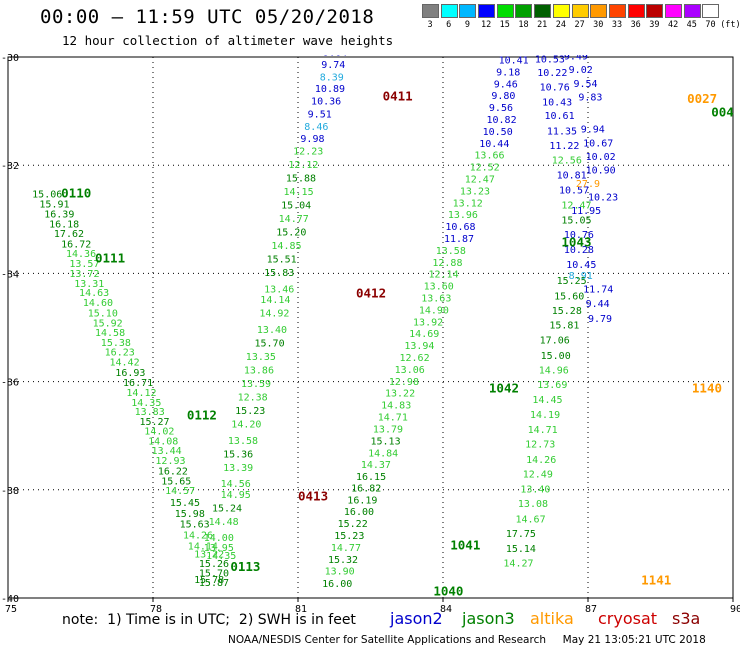 The height and width of the screenshot is (650, 740). Describe the element at coordinates (710, 25) in the screenshot. I see `color-scale-label: 70` at that location.